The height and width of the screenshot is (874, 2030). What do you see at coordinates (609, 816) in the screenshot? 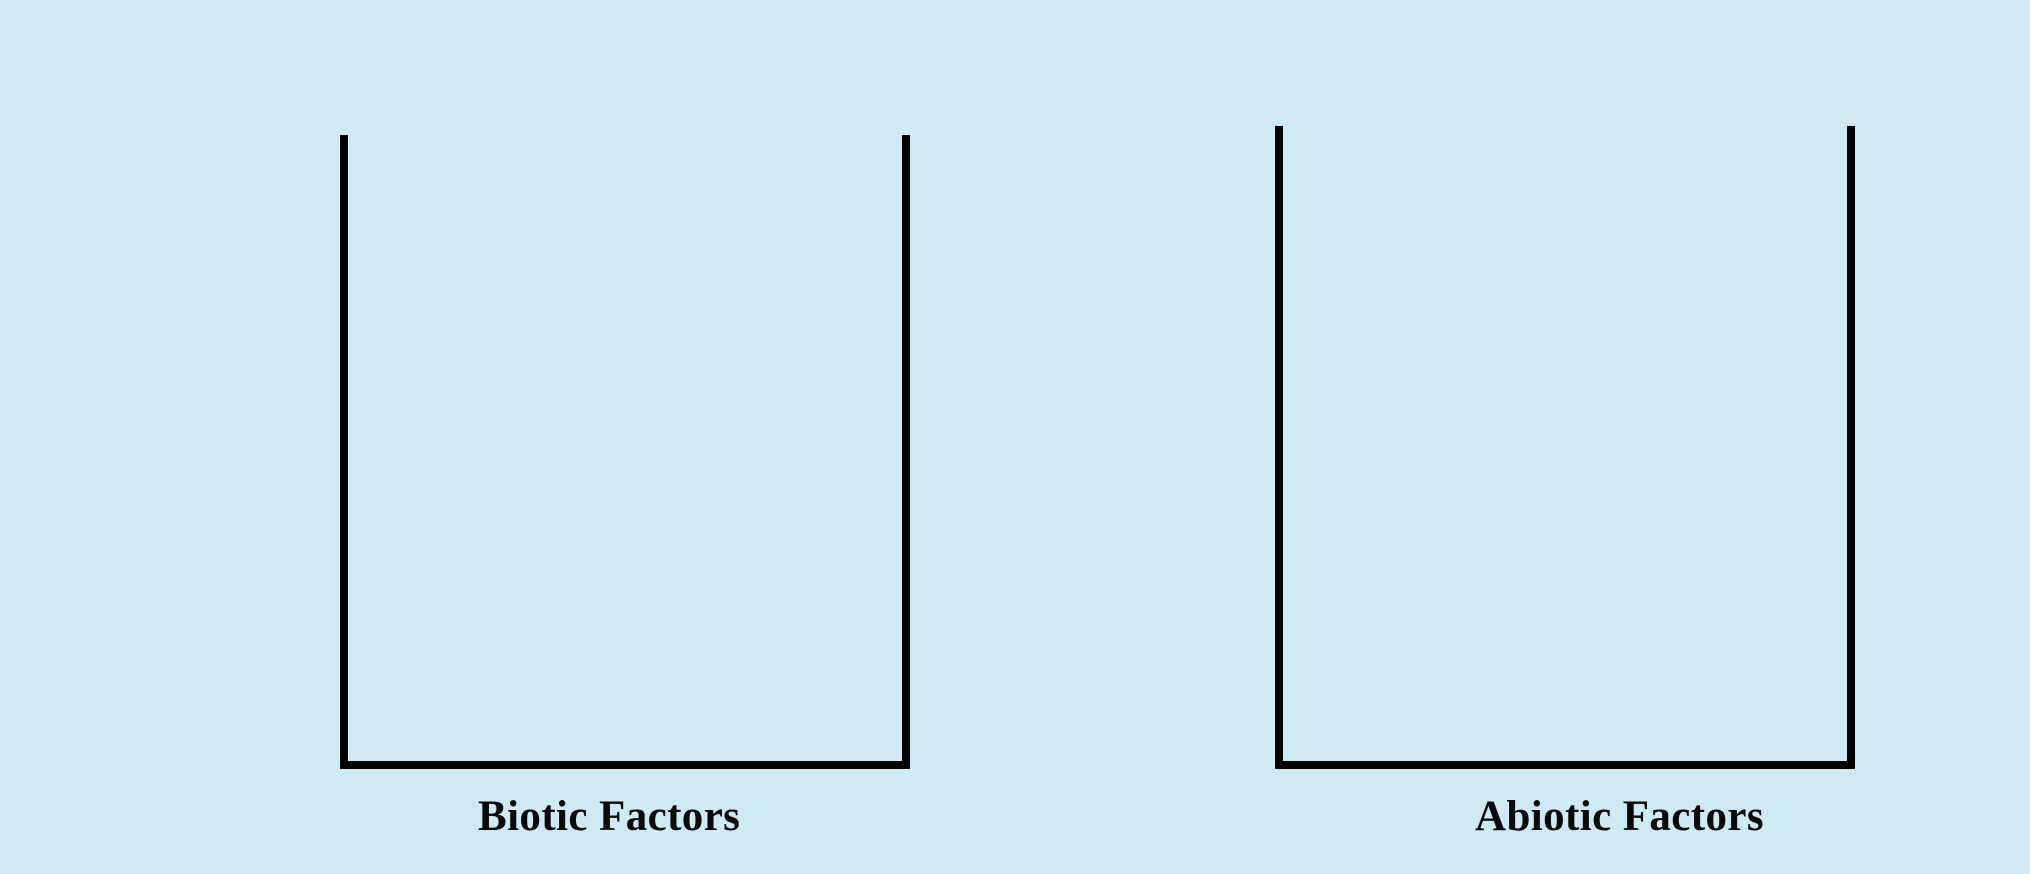
I see `column-biotic-label: Biotic Factors` at bounding box center [609, 816].